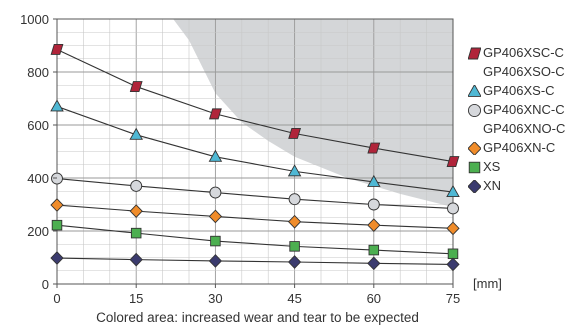 Image resolution: width=583 pixels, height=327 pixels. I want to click on legend-item: GP406XN-C, so click(525, 148).